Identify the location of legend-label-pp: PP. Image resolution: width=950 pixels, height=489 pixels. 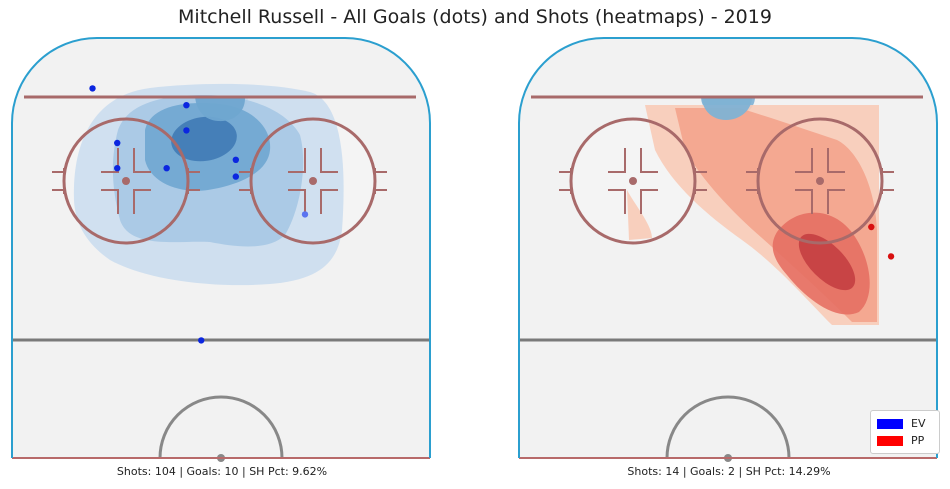
(918, 440).